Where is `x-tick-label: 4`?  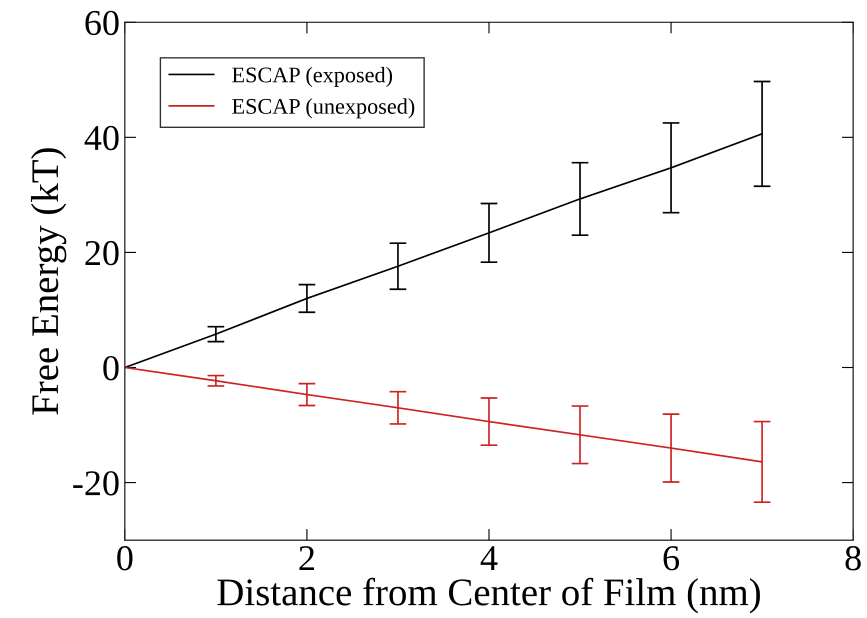 x-tick-label: 4 is located at coordinates (489, 558).